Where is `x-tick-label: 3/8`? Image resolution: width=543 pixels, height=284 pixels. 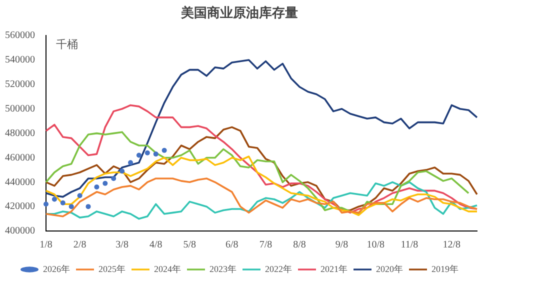
x-tick-label: 3/8 is located at coordinates (122, 245).